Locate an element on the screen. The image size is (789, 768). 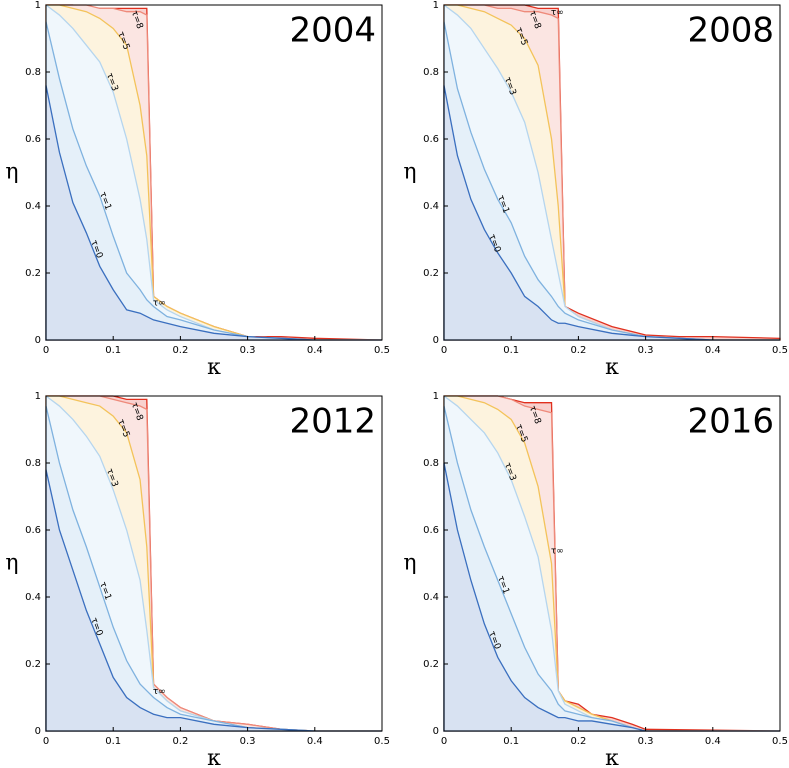
panel-title: 2004 is located at coordinates (332, 31).